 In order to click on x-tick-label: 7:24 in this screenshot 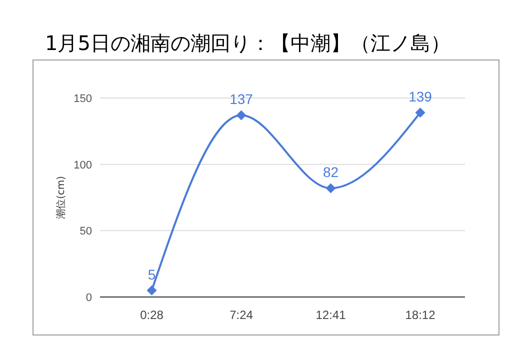, I will do `click(242, 315)`.